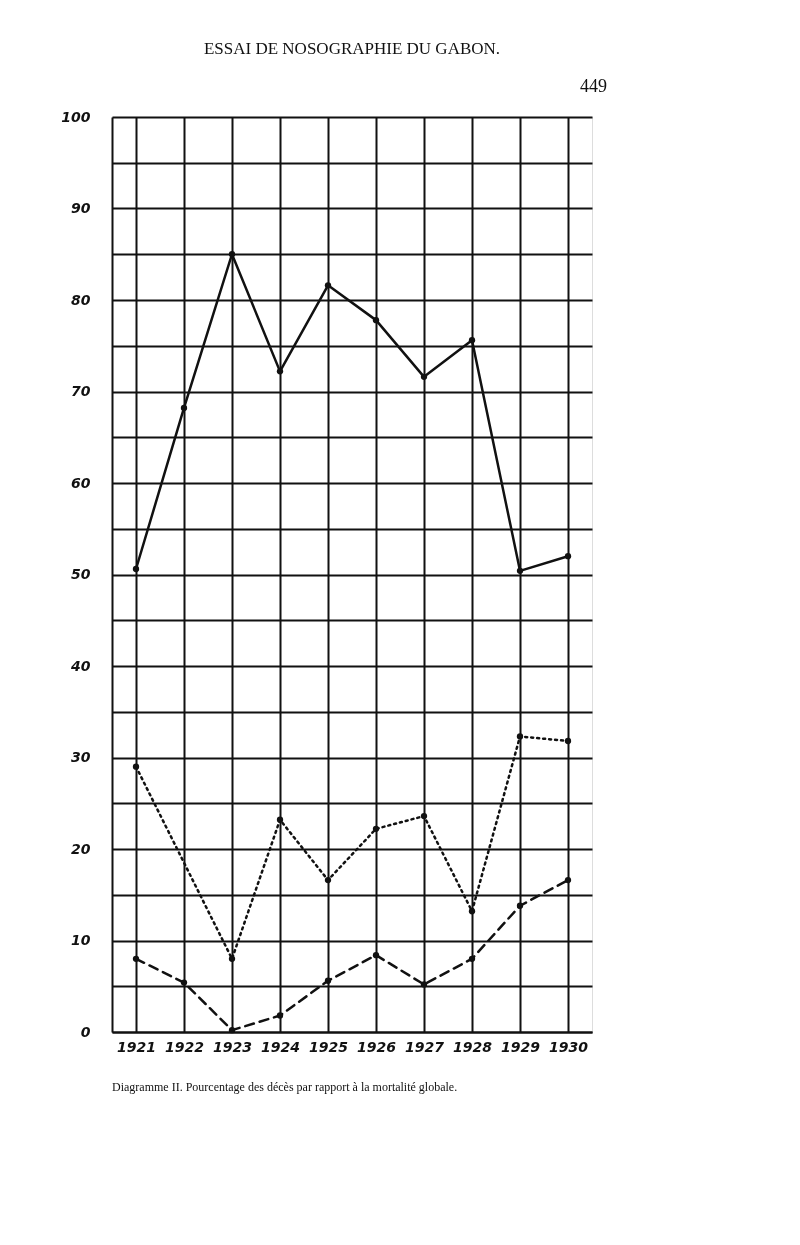 The image size is (800, 1245). I want to click on text: Diagramme II. Pourcentage des décès par rapport à la mortalité globale., so click(285, 1087).